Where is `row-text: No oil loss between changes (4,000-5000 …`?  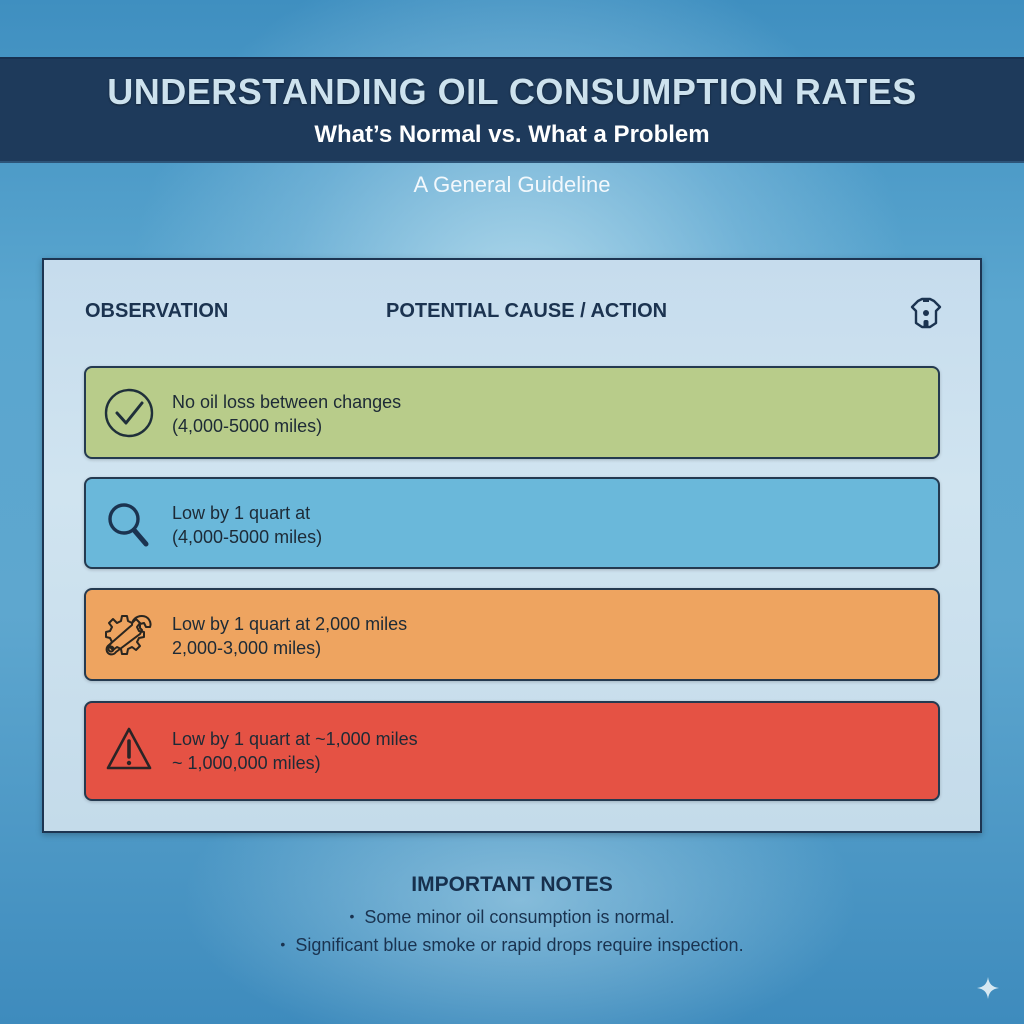
row-text: No oil loss between changes (4,000-5000 … is located at coordinates (286, 414).